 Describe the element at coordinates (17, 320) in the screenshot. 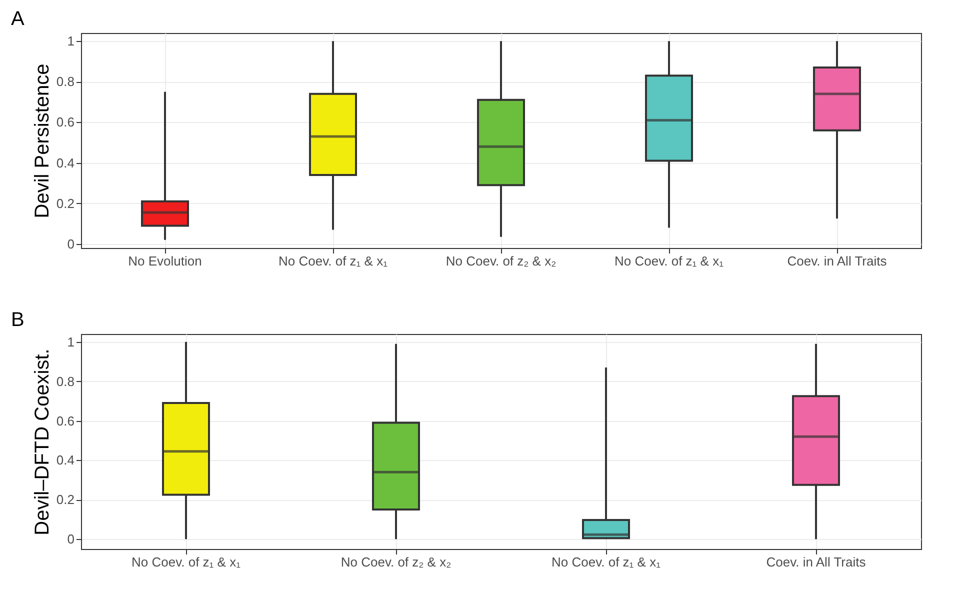

I see `chart-title: B` at that location.